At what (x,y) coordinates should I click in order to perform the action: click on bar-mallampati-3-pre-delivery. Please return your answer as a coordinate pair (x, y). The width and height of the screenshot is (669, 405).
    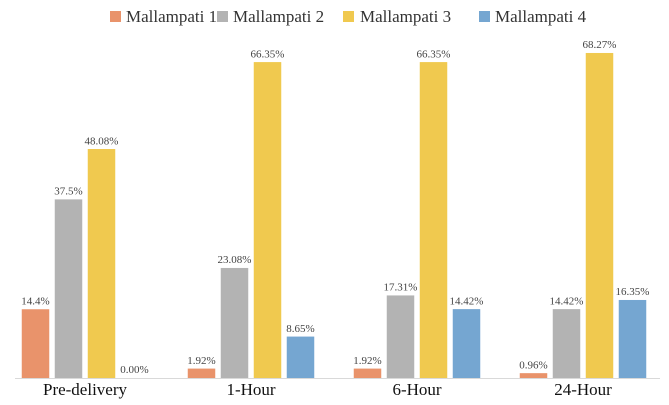
    Looking at the image, I should click on (101, 264).